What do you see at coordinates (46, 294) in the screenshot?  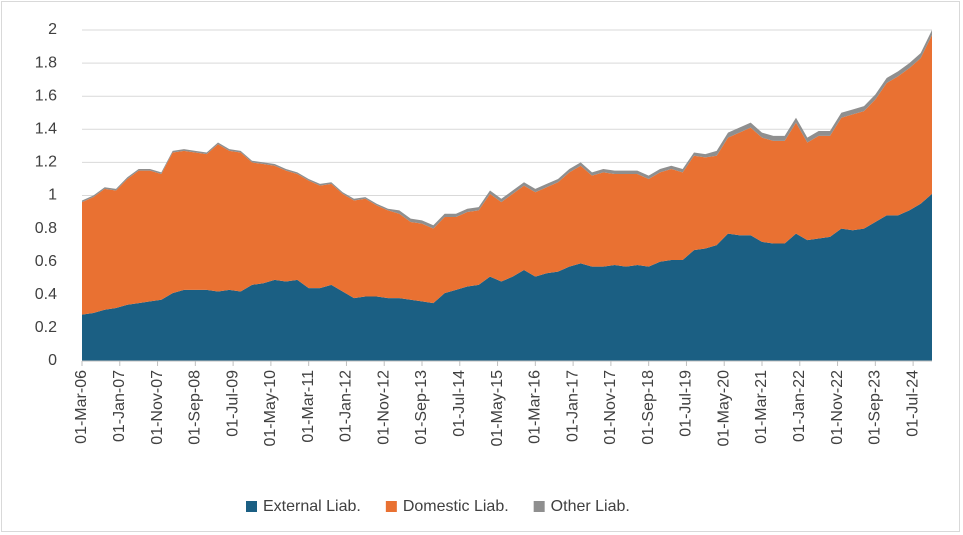 I see `y-tick-label: 0.4` at bounding box center [46, 294].